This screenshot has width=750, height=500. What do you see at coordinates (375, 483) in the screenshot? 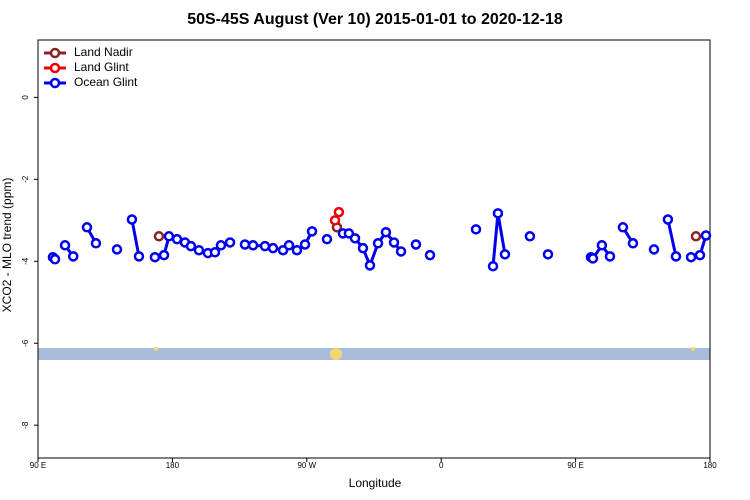
I see `x-axis-label: Longitude` at bounding box center [375, 483].